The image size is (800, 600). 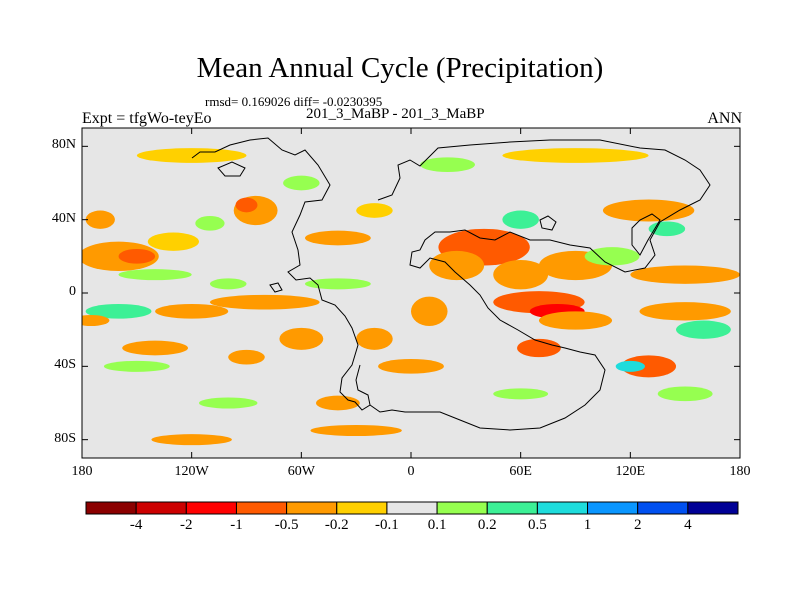 I want to click on colorbar-label: 0.2, so click(x=487, y=525).